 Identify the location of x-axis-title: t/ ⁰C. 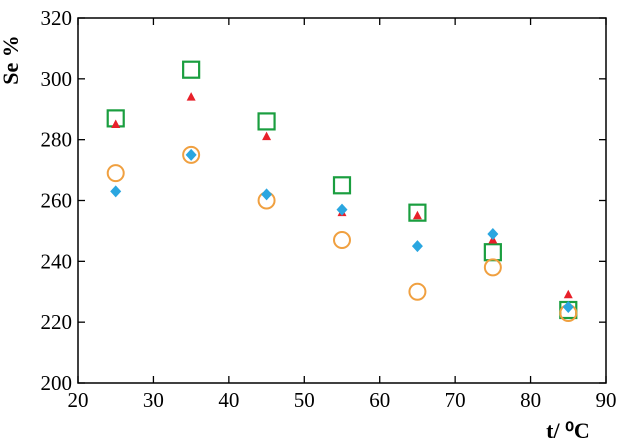
(568, 430).